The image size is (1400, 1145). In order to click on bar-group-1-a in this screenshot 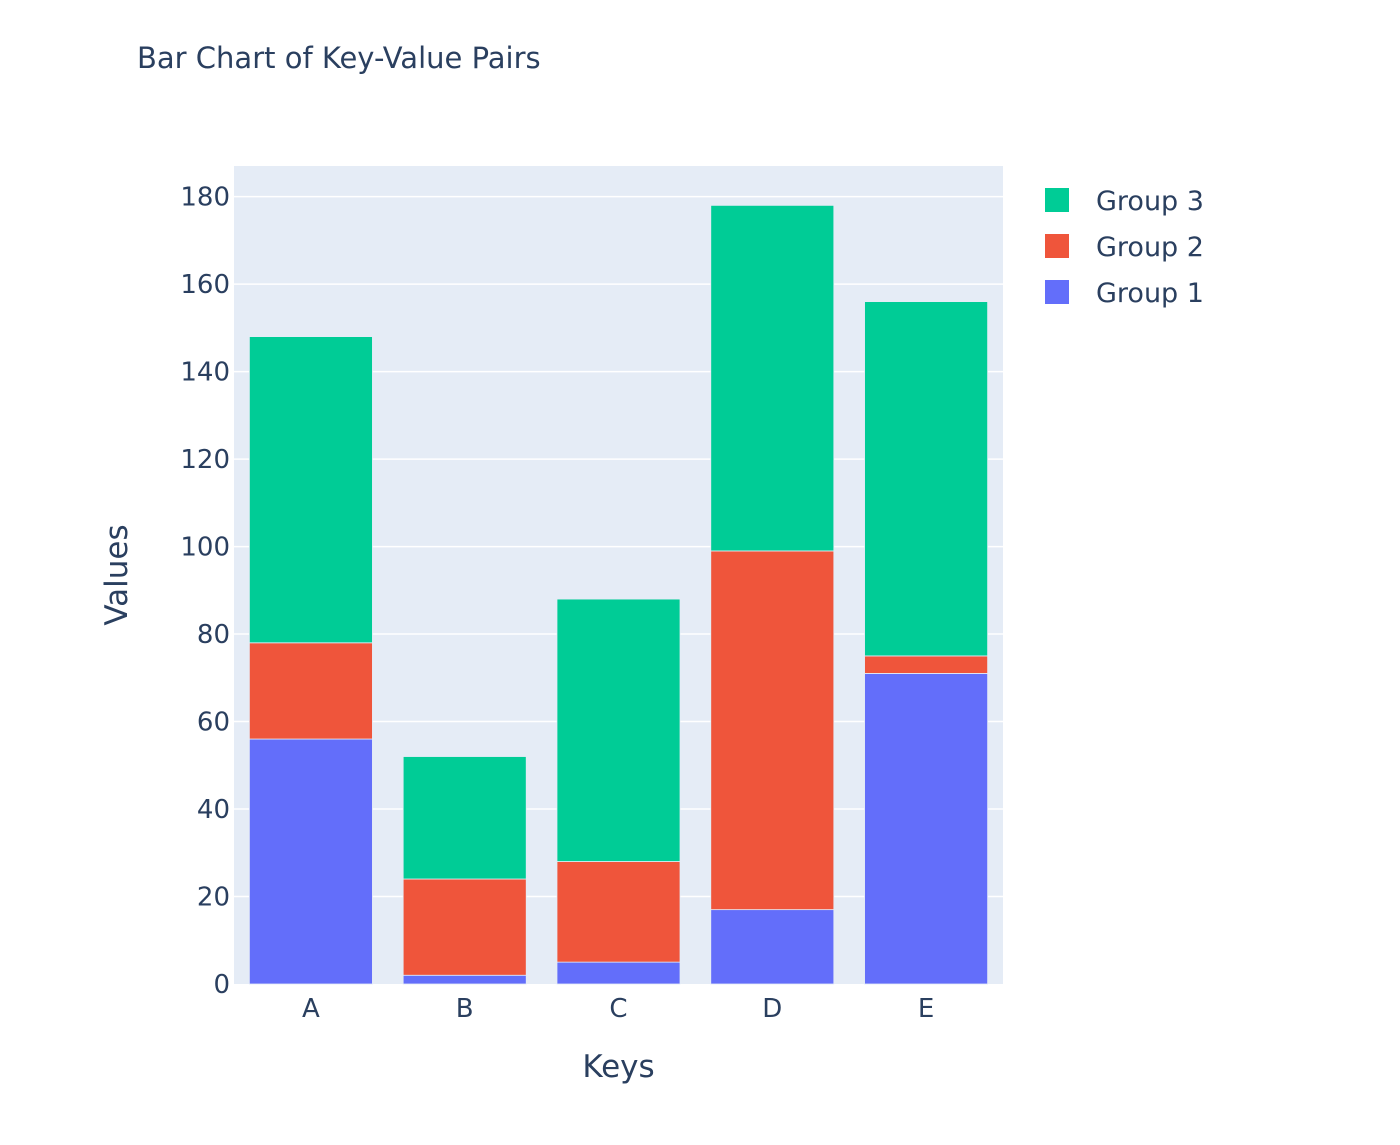, I will do `click(310, 861)`.